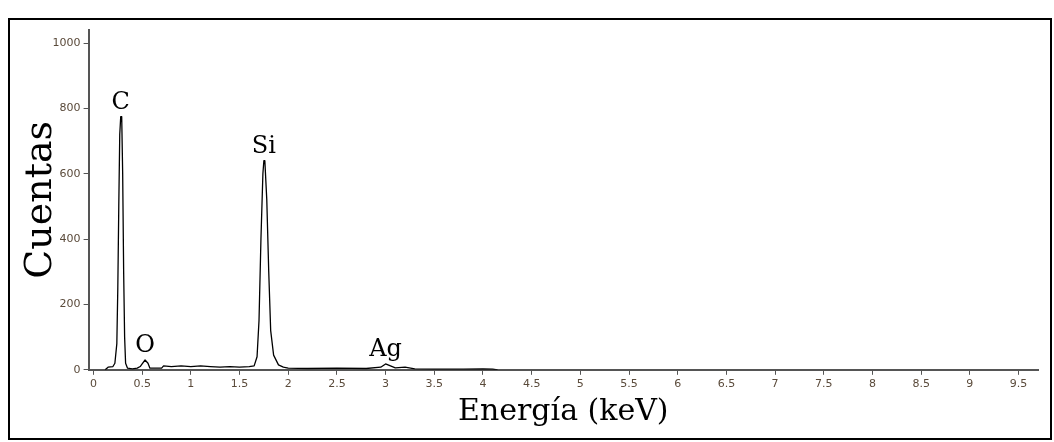  Describe the element at coordinates (37, 199) in the screenshot. I see `y-axis-title: Cuentas` at that location.